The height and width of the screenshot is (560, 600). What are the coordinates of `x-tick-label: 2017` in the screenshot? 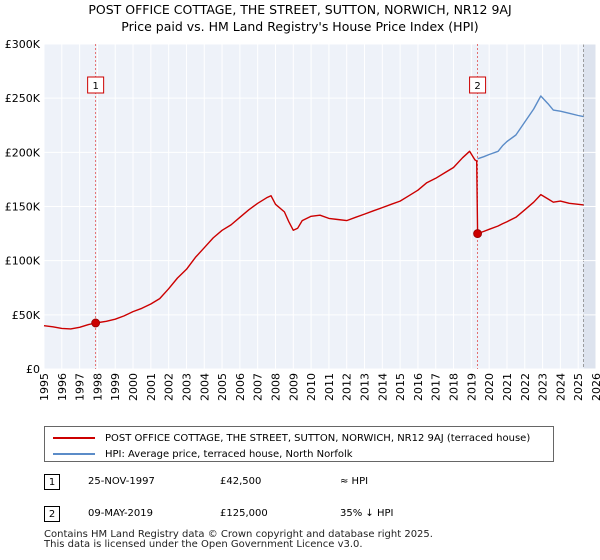 It's located at (436, 387).